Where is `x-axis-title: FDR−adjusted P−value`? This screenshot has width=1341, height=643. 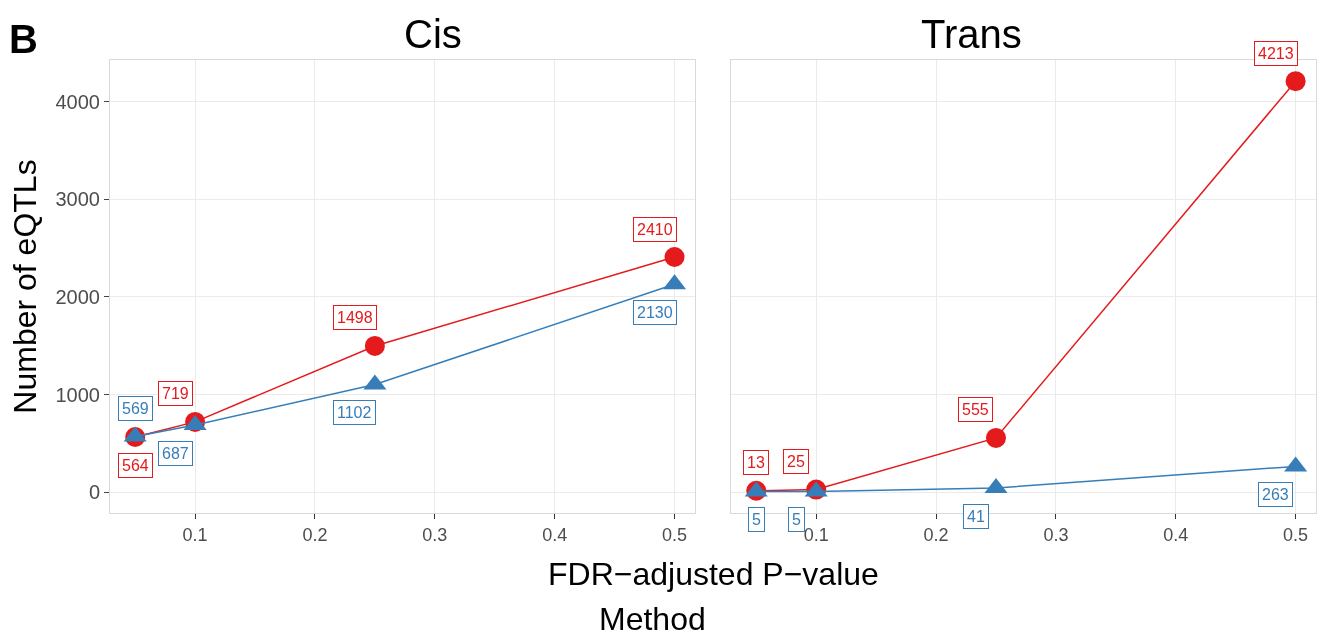
x-axis-title: FDR−adjusted P−value is located at coordinates (713, 574).